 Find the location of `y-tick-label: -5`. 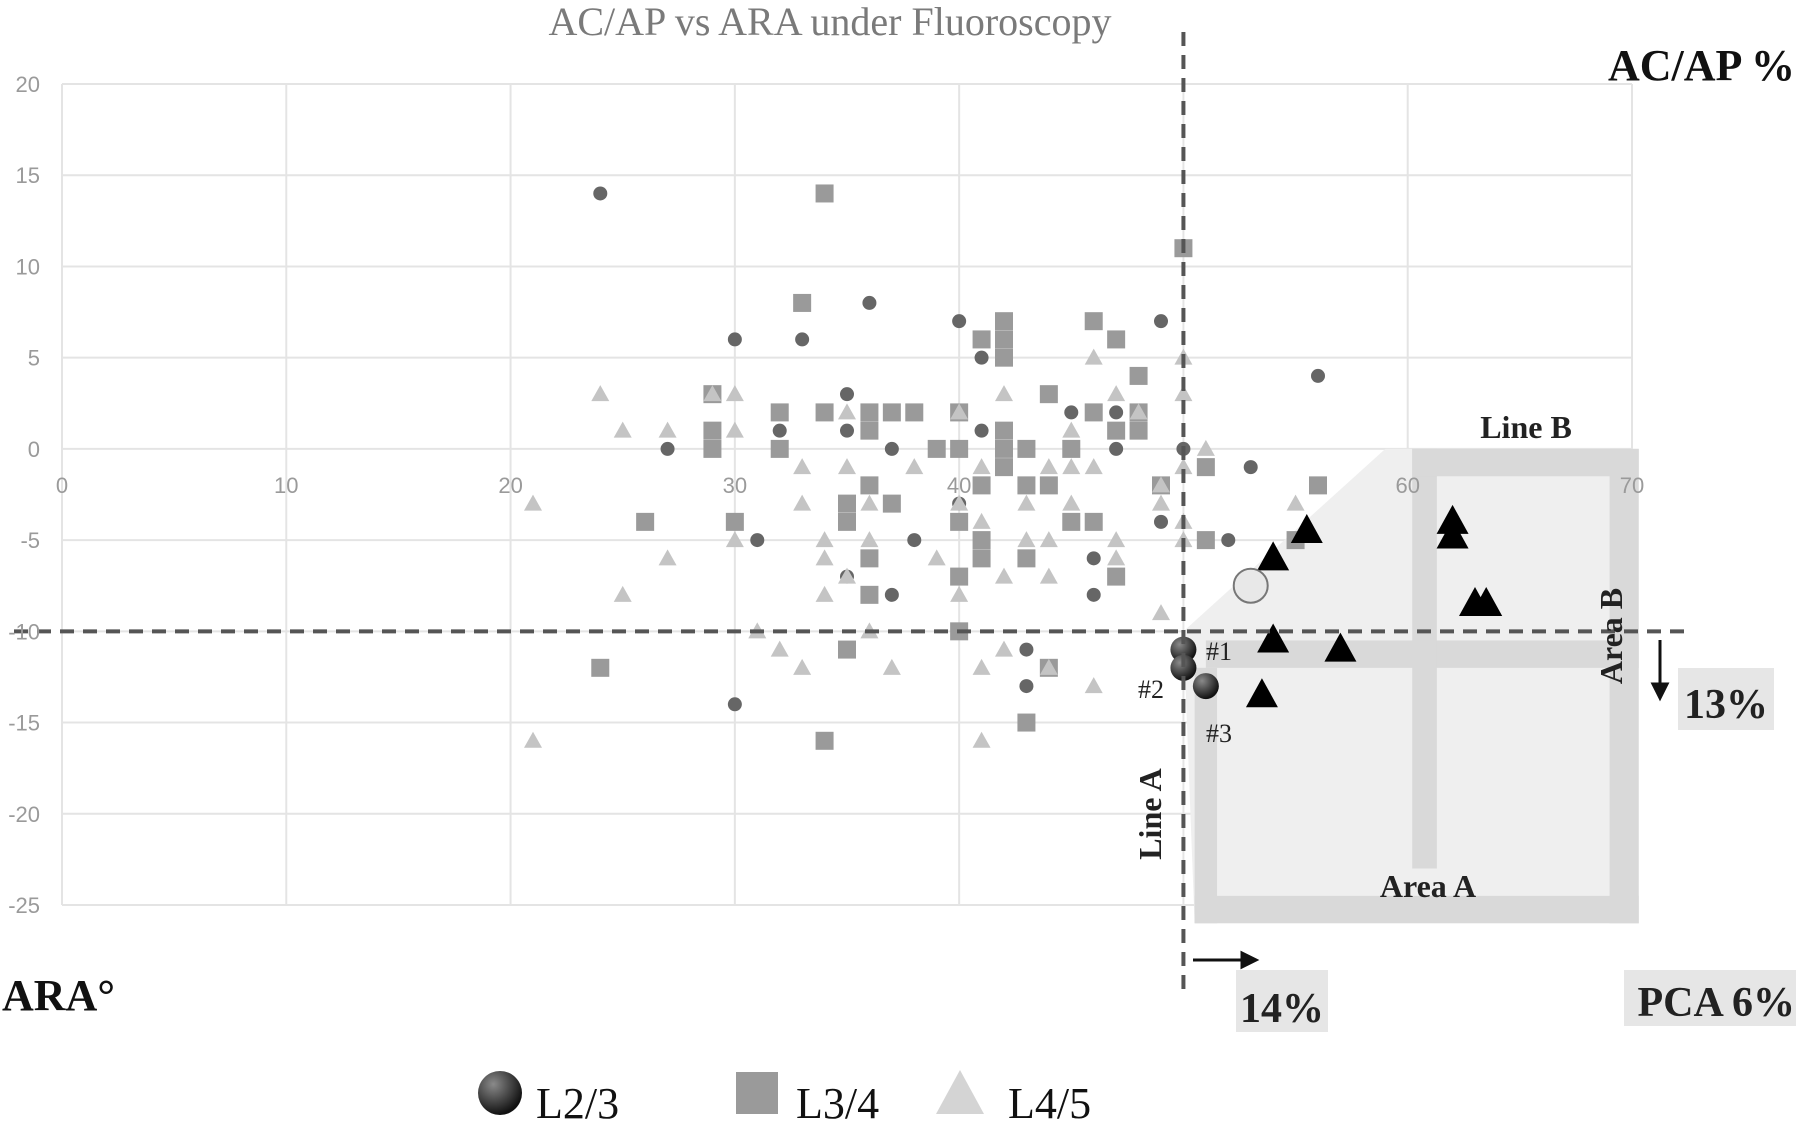

y-tick-label: -5 is located at coordinates (30, 540).